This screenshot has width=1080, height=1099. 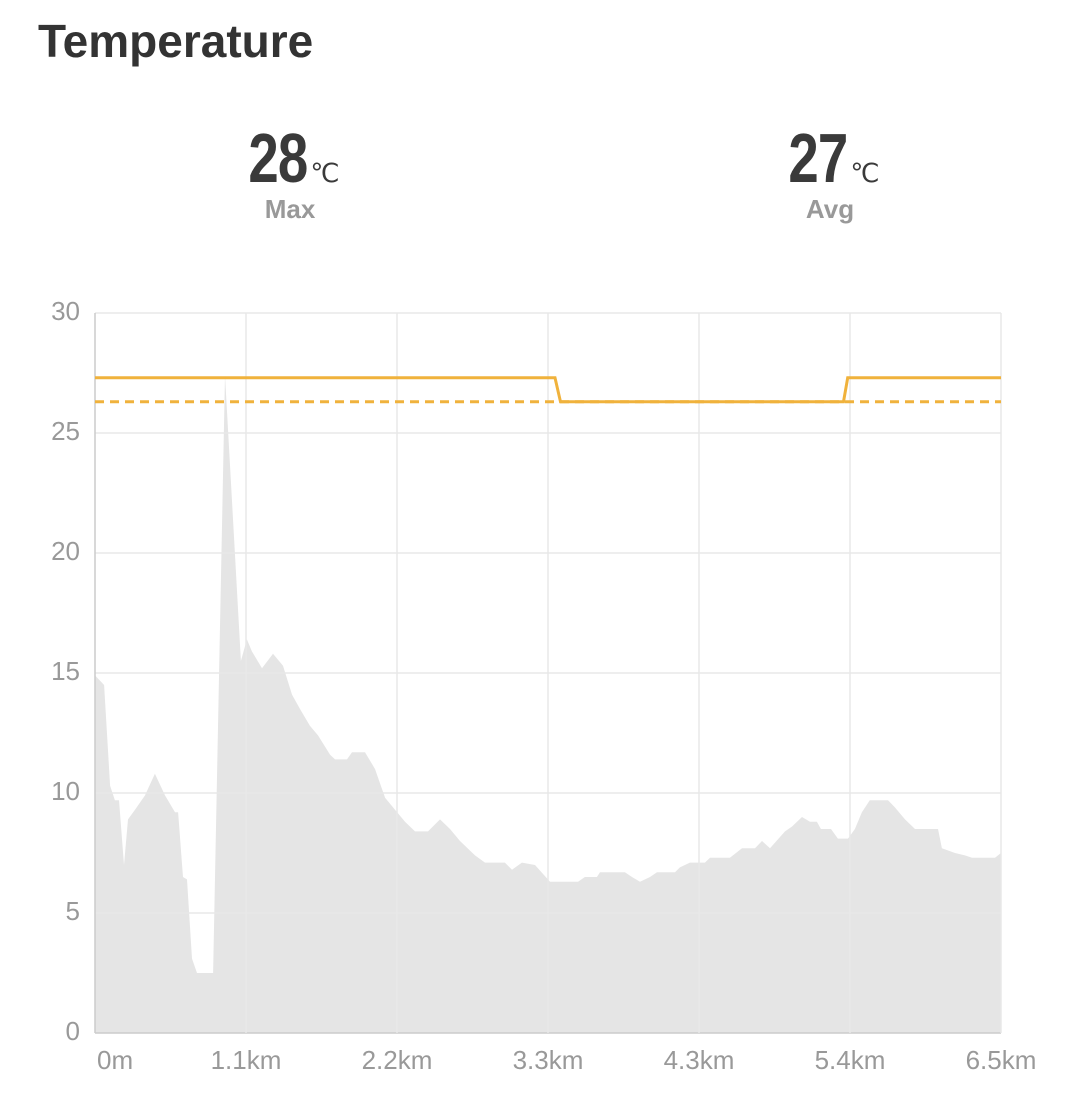 I want to click on x-tick-label: 5.4km, so click(x=850, y=1060).